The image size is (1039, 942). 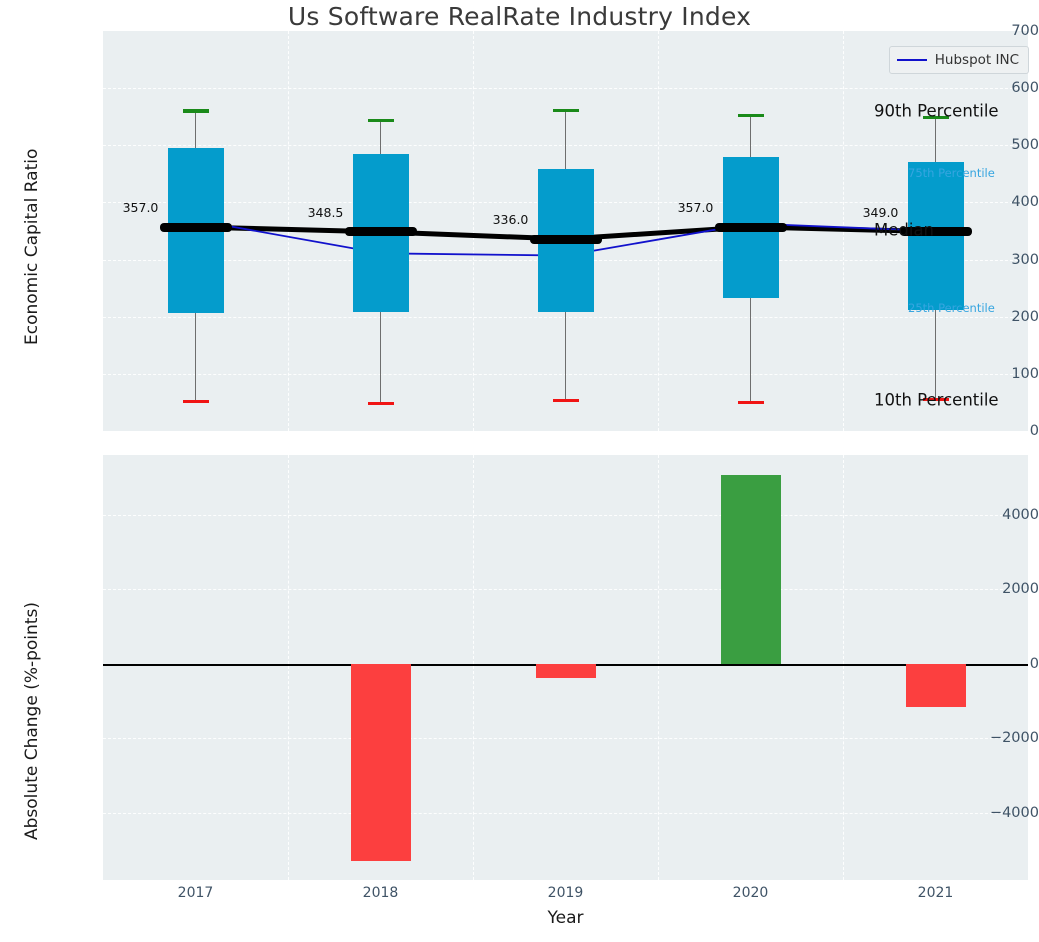 I want to click on x-tick-label: 2020, so click(x=750, y=893).